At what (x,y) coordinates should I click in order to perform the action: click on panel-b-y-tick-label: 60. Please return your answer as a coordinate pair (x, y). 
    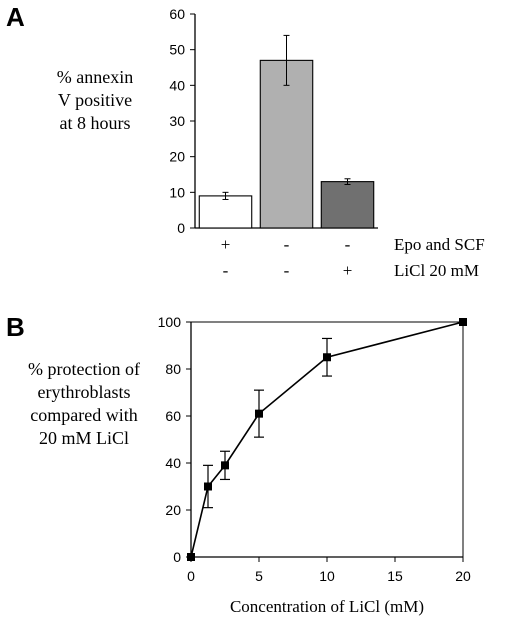
    Looking at the image, I should click on (173, 416).